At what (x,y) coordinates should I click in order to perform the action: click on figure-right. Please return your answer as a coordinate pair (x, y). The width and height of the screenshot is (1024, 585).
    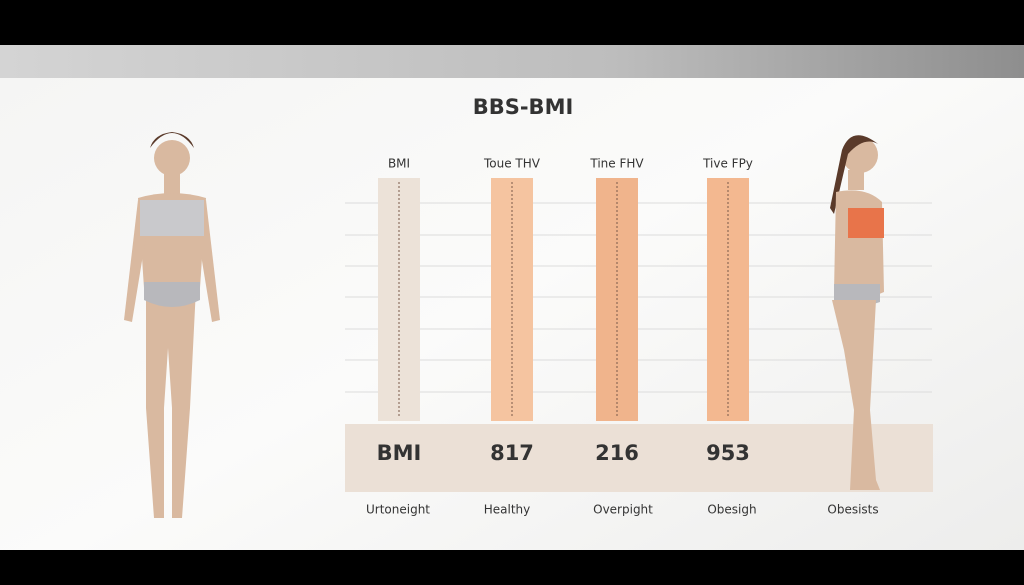
    Looking at the image, I should click on (857, 312).